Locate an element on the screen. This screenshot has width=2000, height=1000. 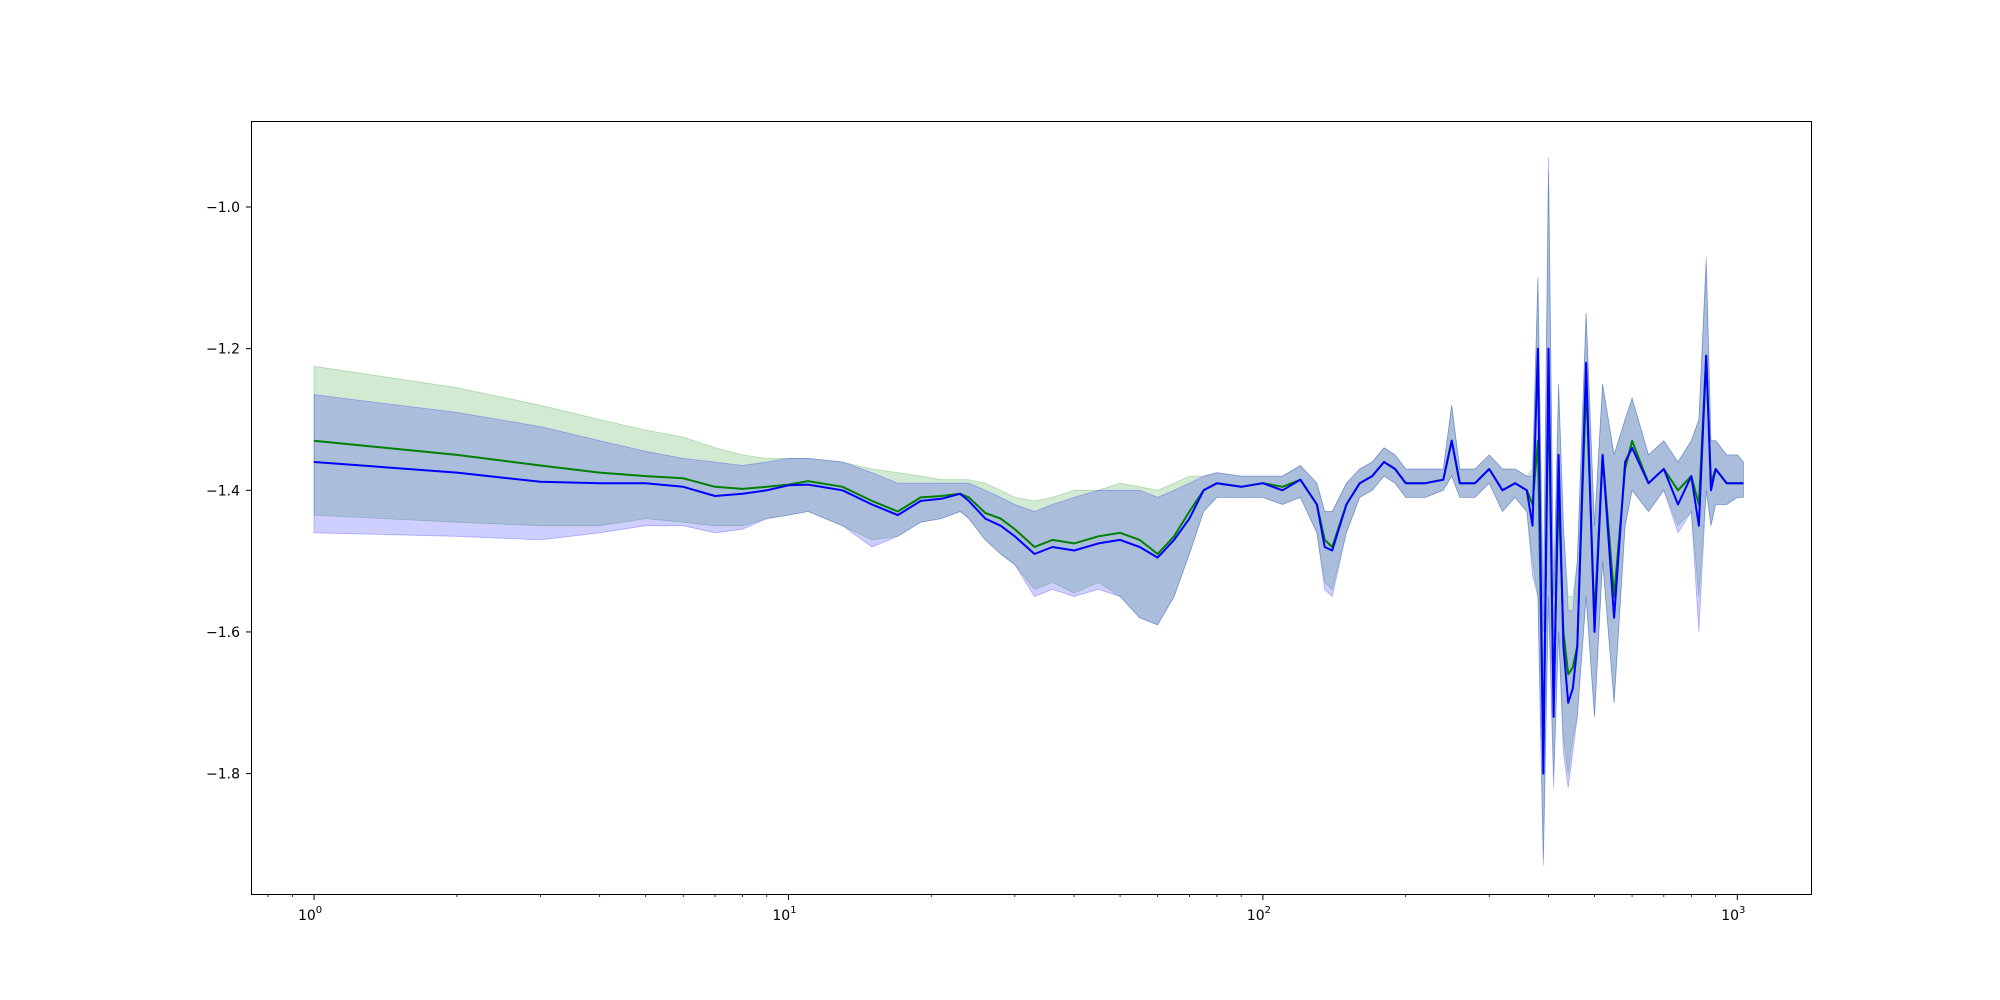
y-tick-label: −1.8 is located at coordinates (223, 775).